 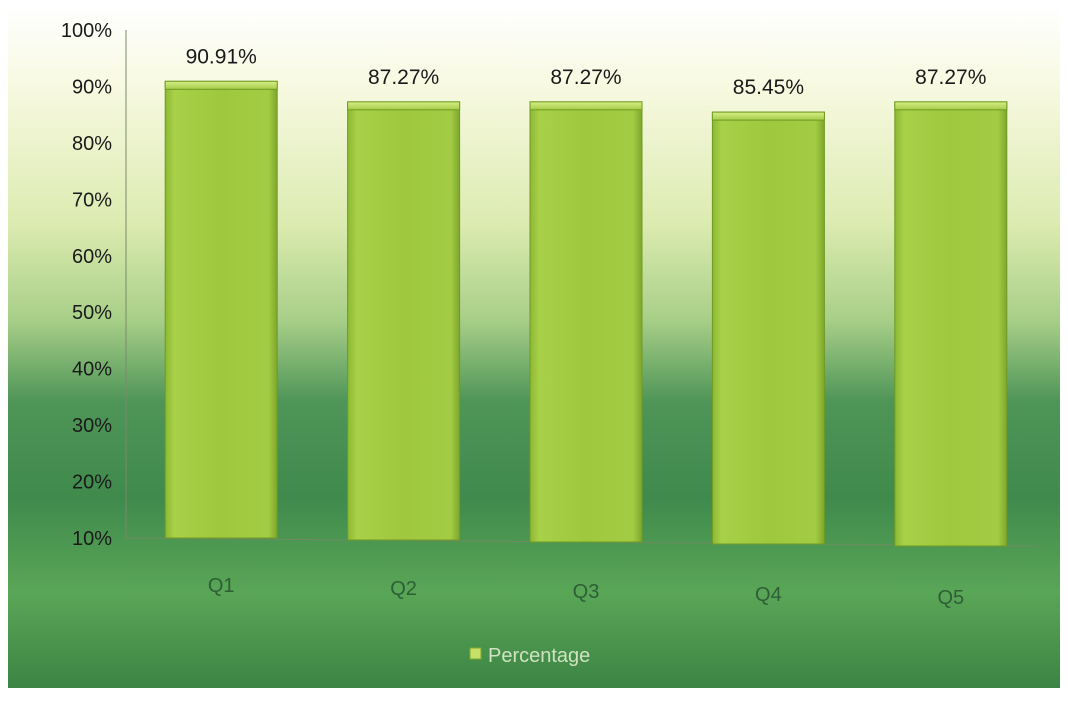 I want to click on bar-top-q4, so click(x=768, y=116).